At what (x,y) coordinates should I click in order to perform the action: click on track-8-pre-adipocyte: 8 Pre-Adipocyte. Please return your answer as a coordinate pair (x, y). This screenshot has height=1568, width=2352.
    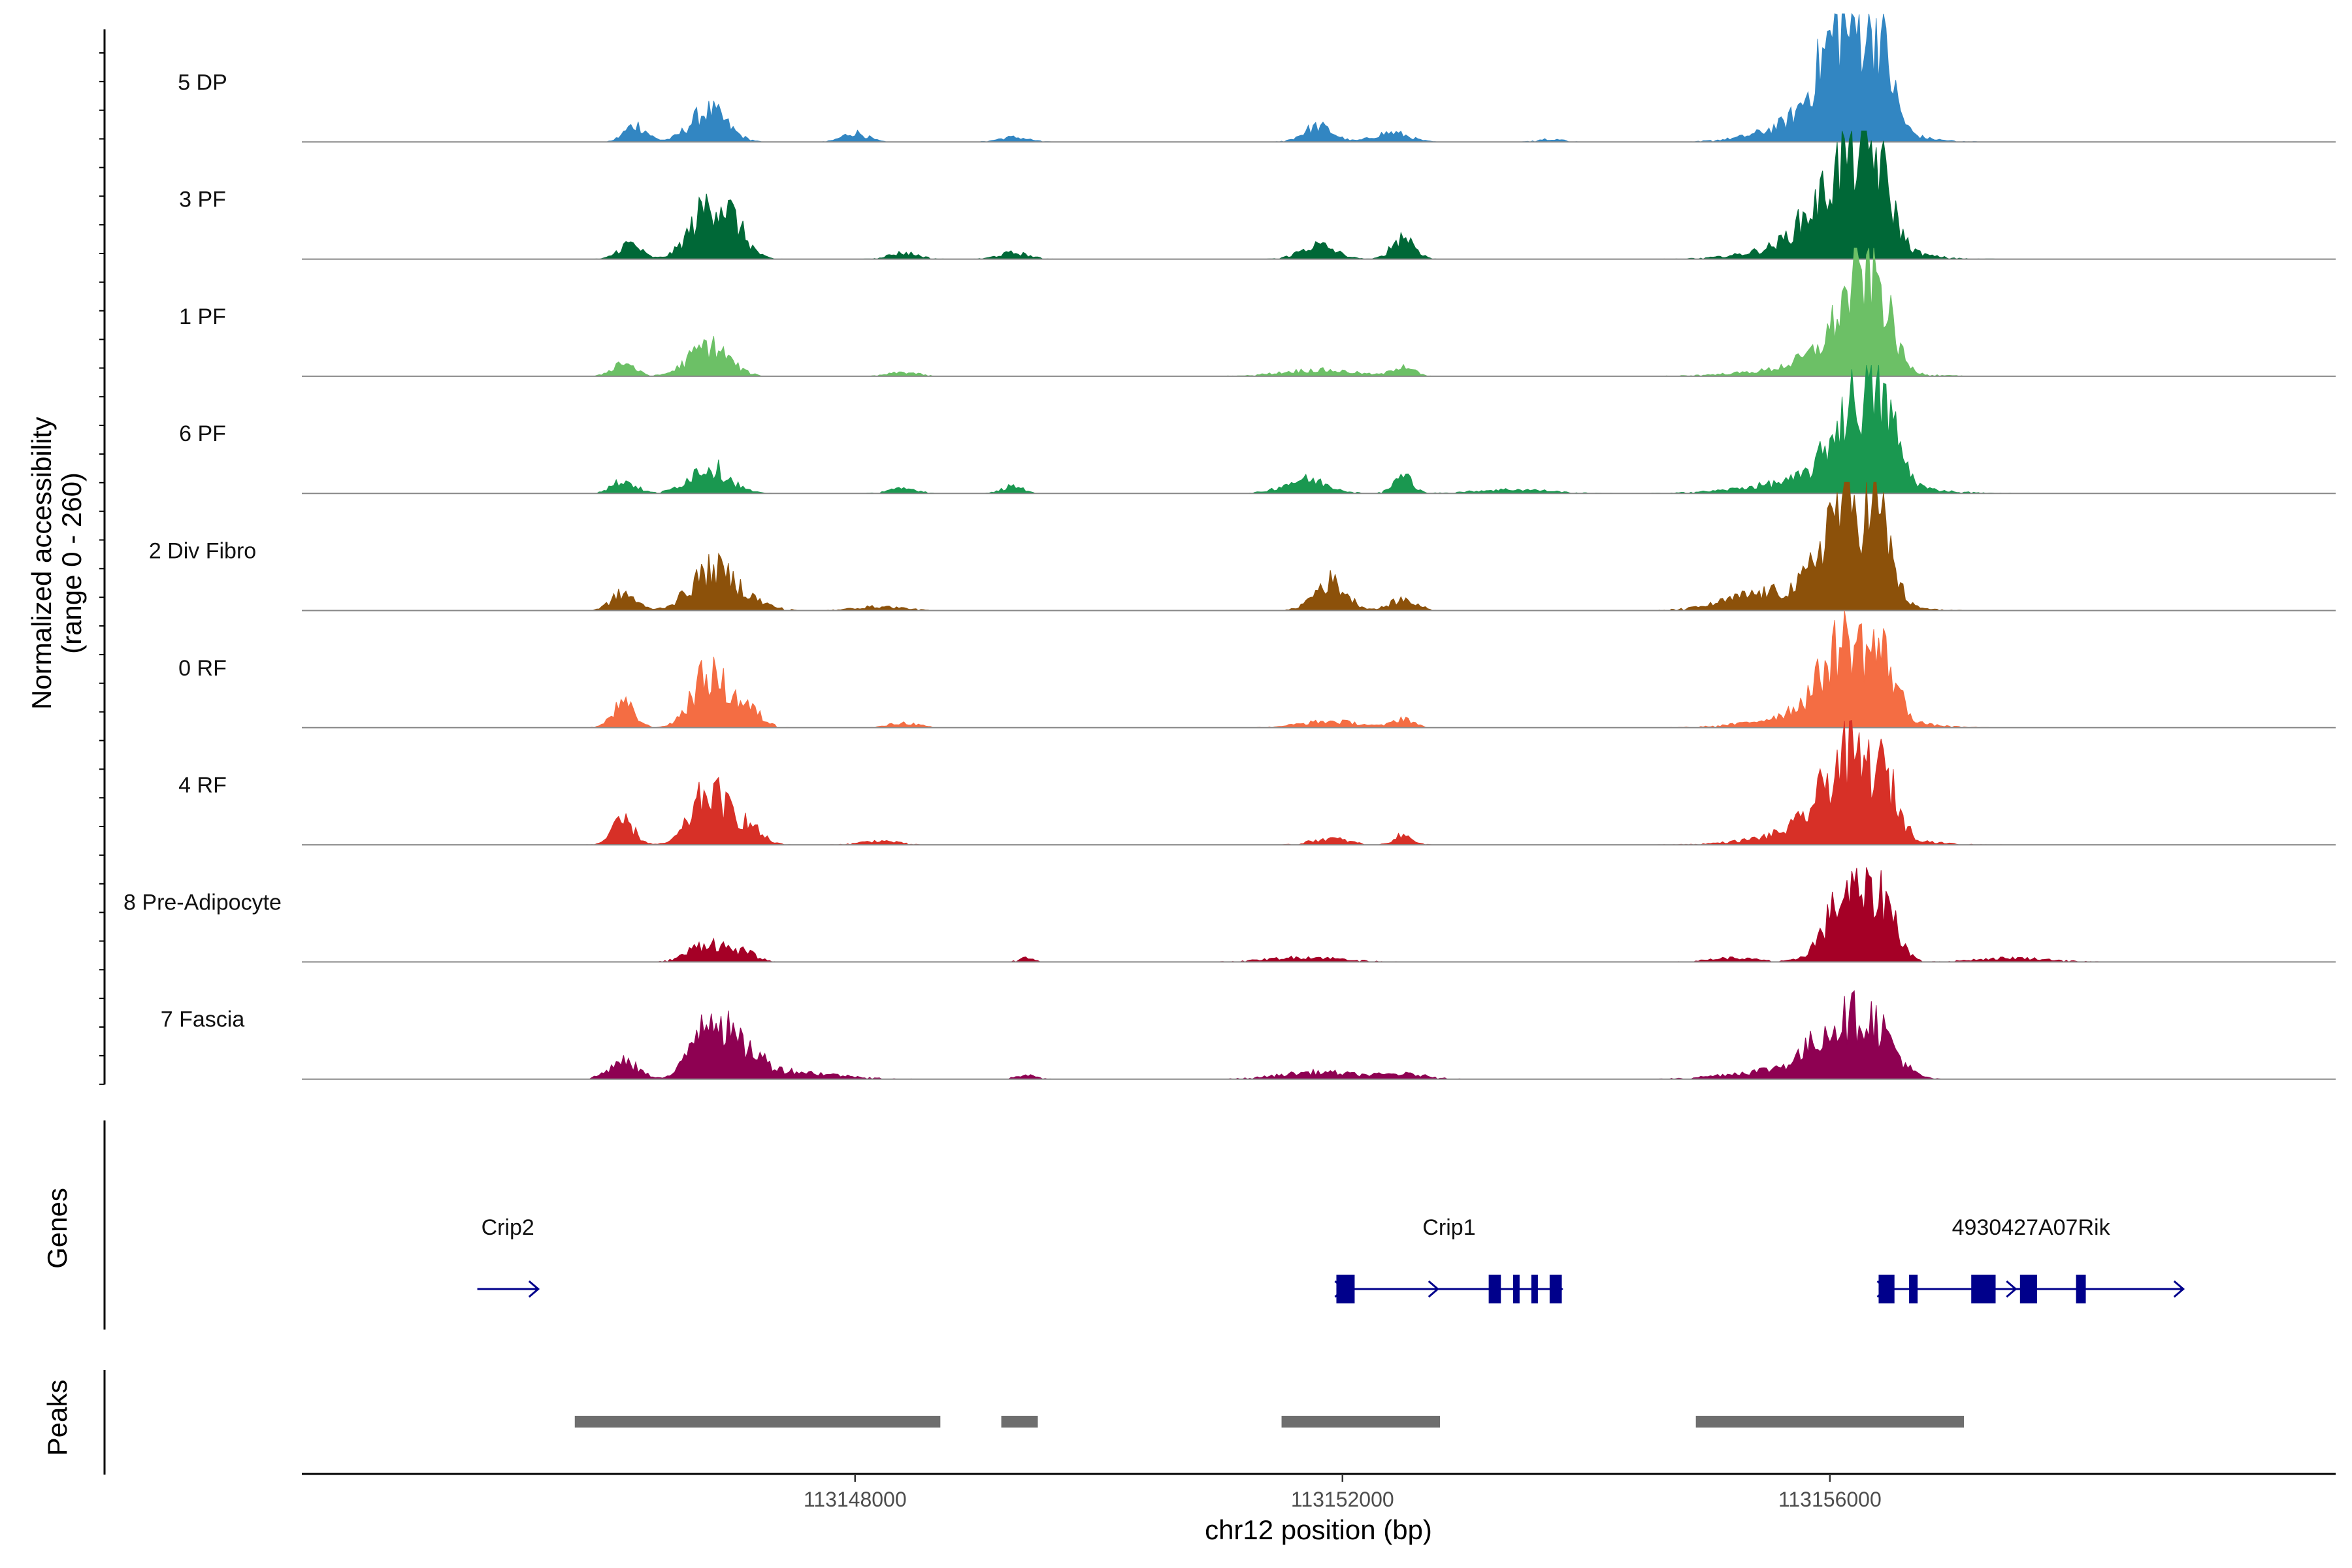
    Looking at the image, I should click on (1229, 915).